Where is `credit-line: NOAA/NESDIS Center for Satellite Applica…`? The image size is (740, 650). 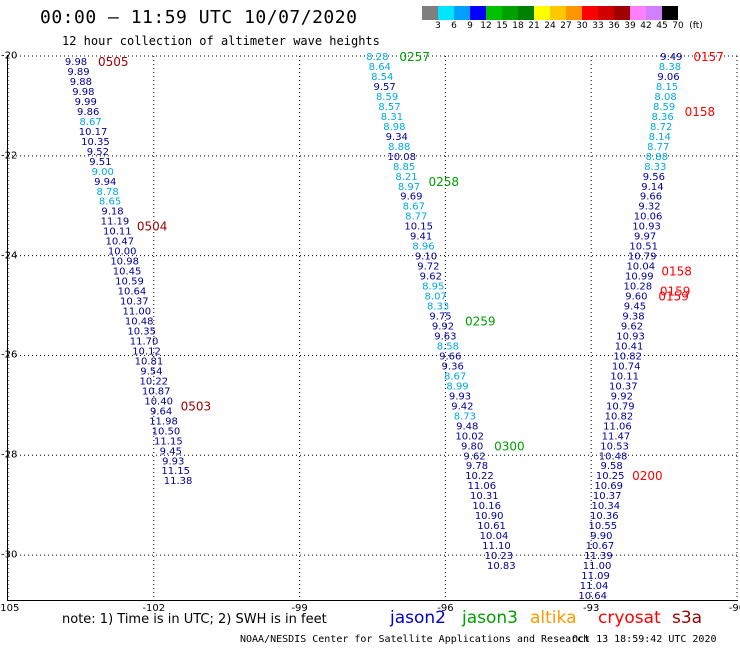
credit-line: NOAA/NESDIS Center for Satellite Applica… is located at coordinates (415, 639).